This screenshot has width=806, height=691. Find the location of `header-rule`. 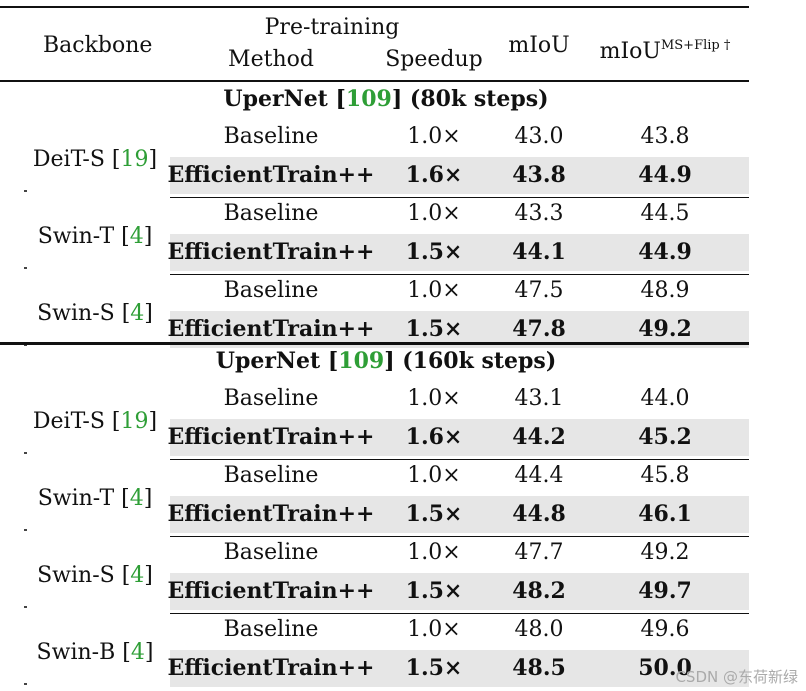

header-rule is located at coordinates (374, 81).